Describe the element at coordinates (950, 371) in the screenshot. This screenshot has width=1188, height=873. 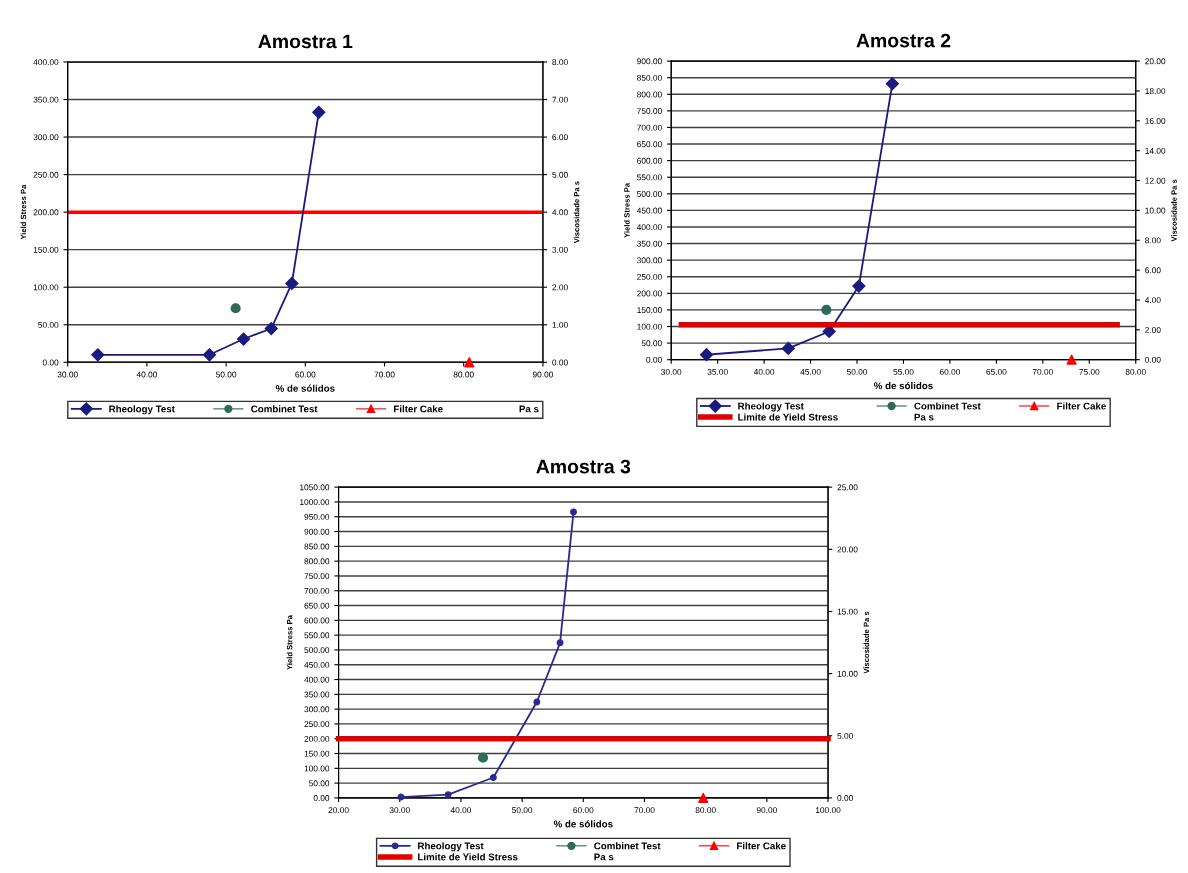
I see `x-tick-label: 60.00` at that location.